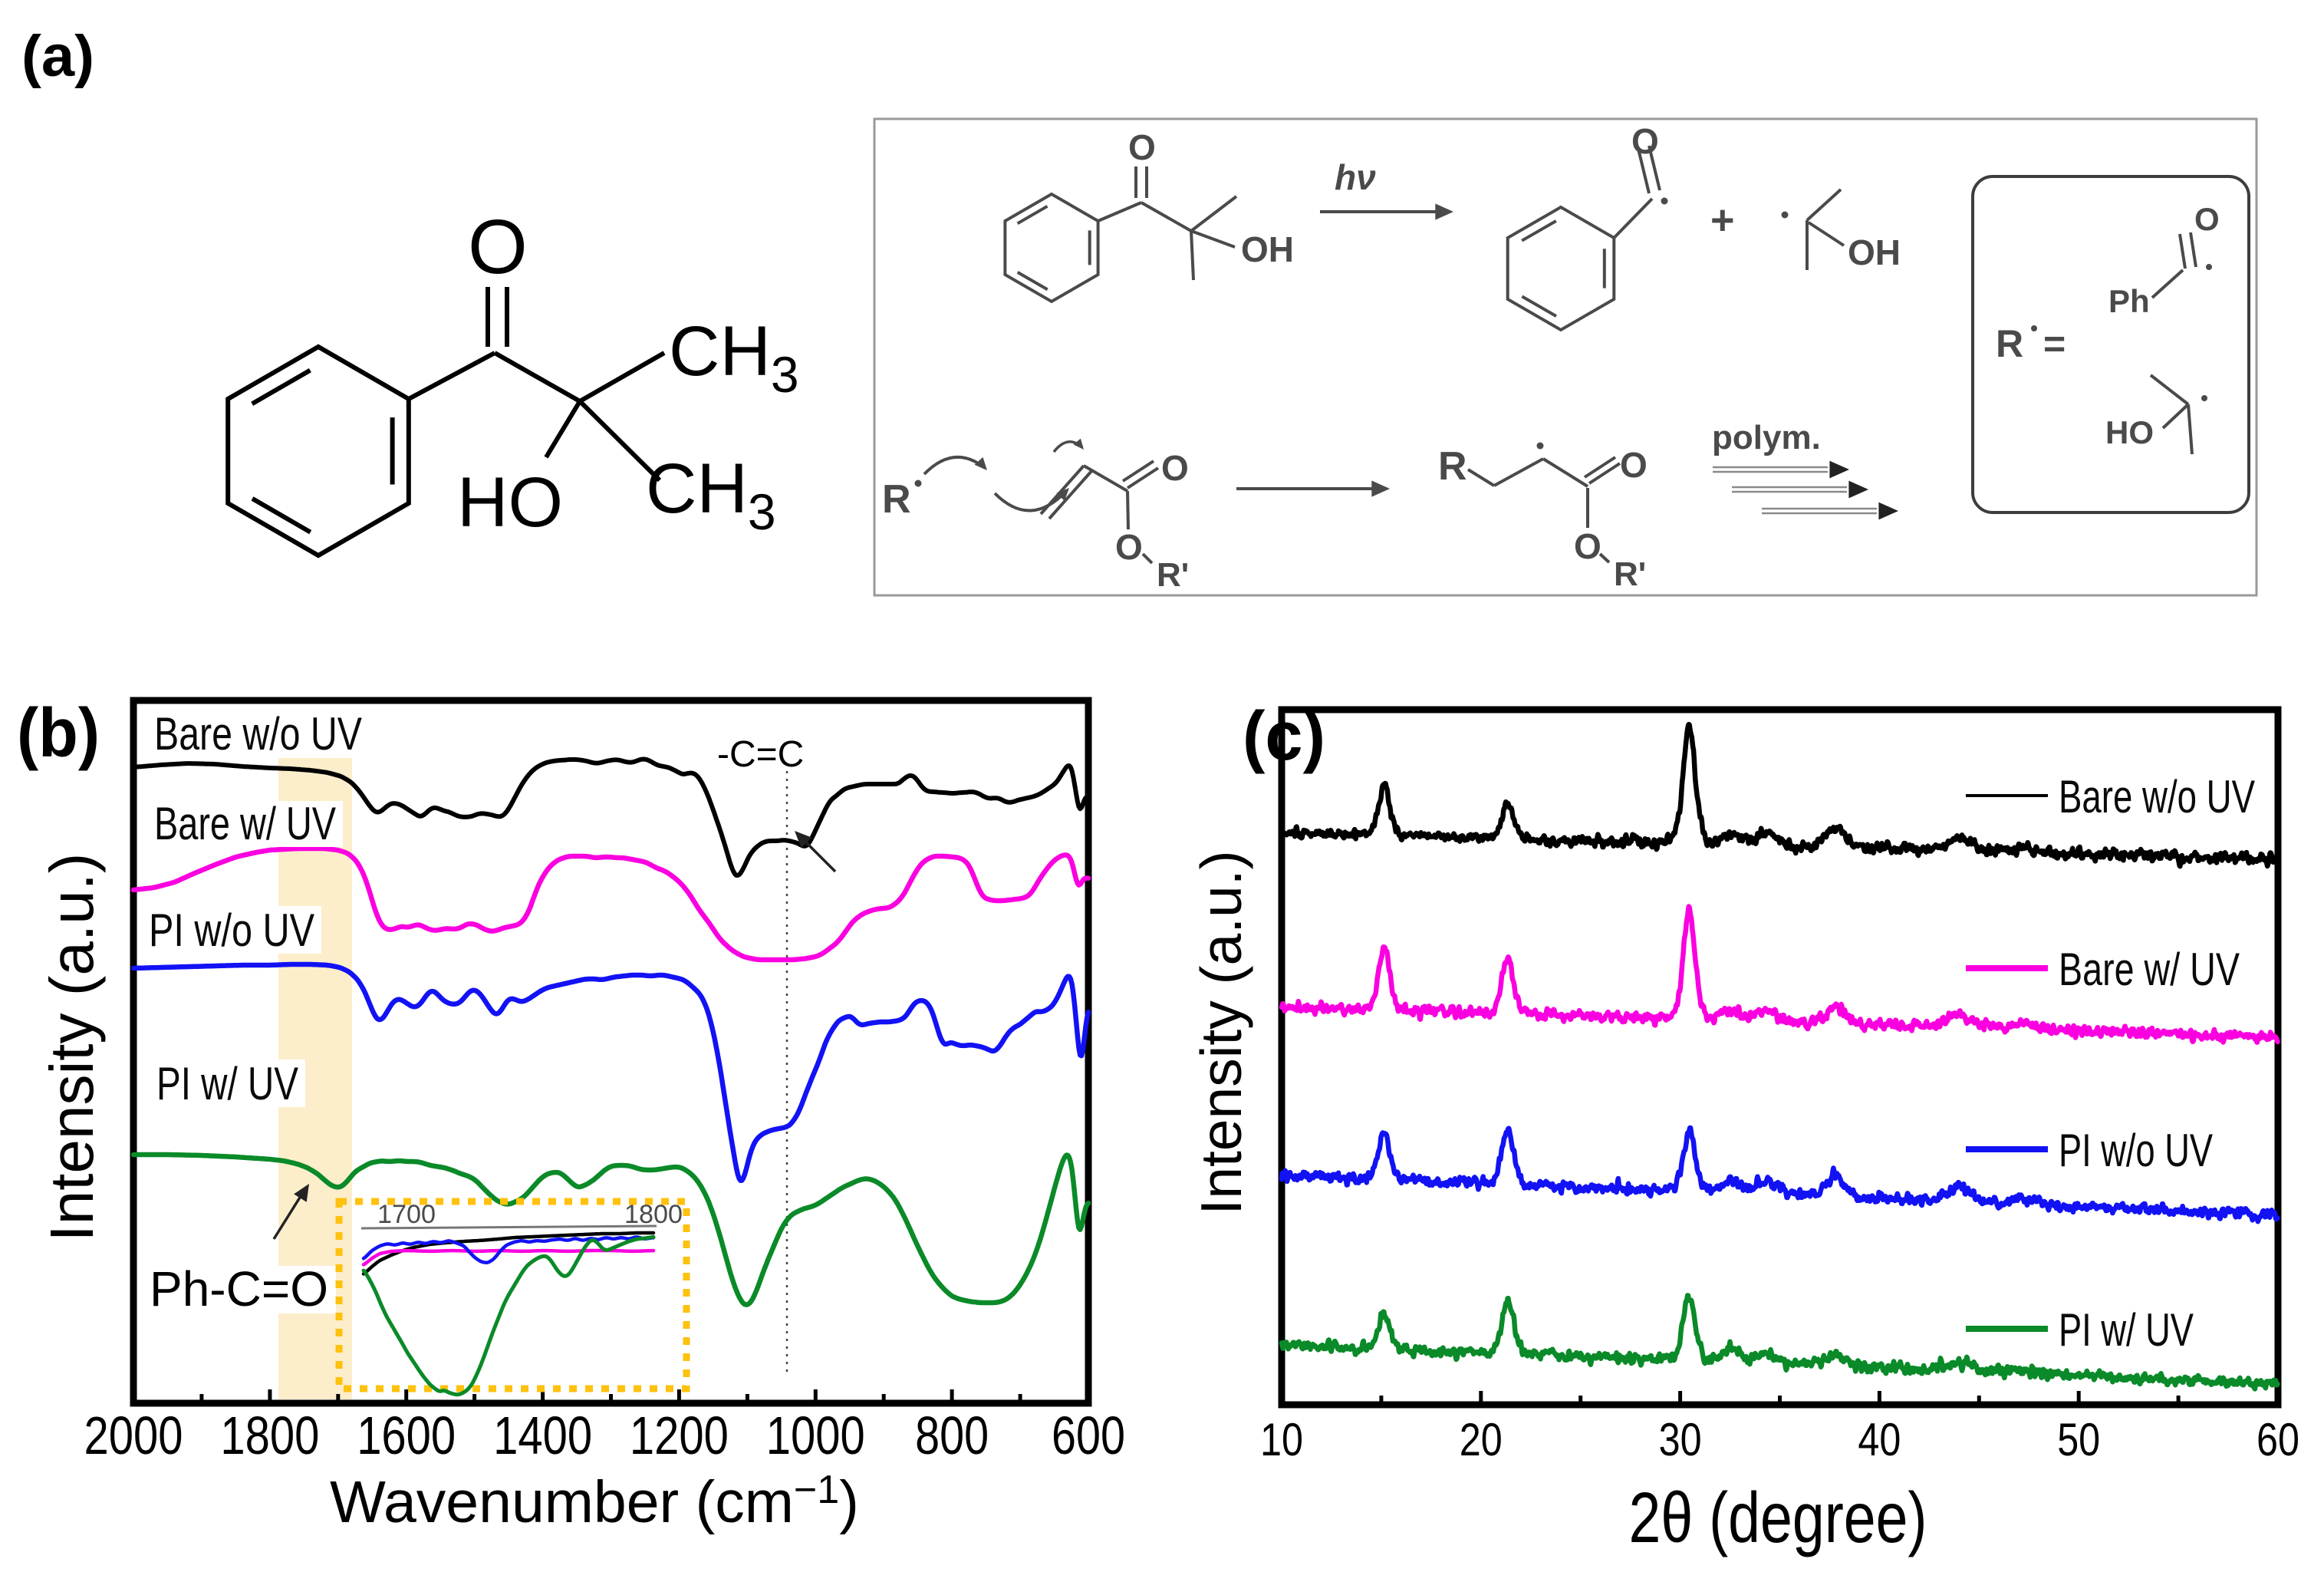 This screenshot has height=1572, width=2324. What do you see at coordinates (1681, 1439) in the screenshot?
I see `svg-text: 30` at bounding box center [1681, 1439].